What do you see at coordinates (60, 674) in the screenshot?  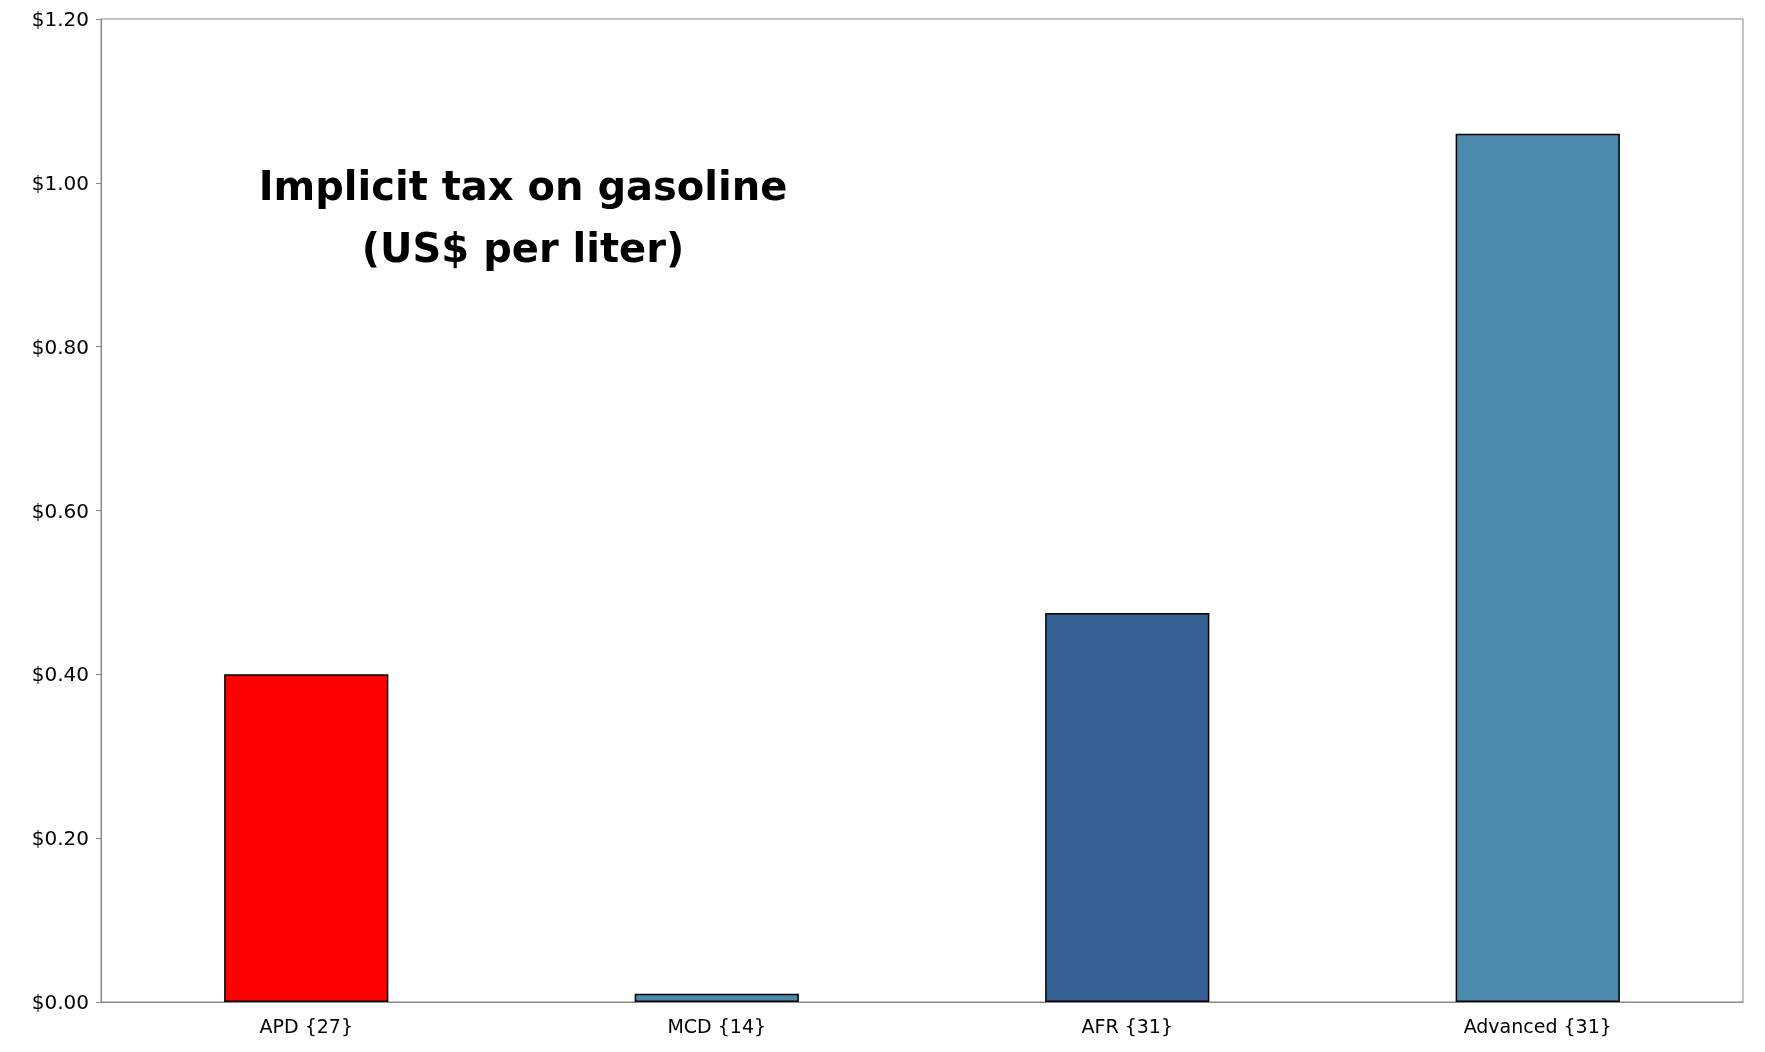 I see `y-tick-label: $0.40` at bounding box center [60, 674].